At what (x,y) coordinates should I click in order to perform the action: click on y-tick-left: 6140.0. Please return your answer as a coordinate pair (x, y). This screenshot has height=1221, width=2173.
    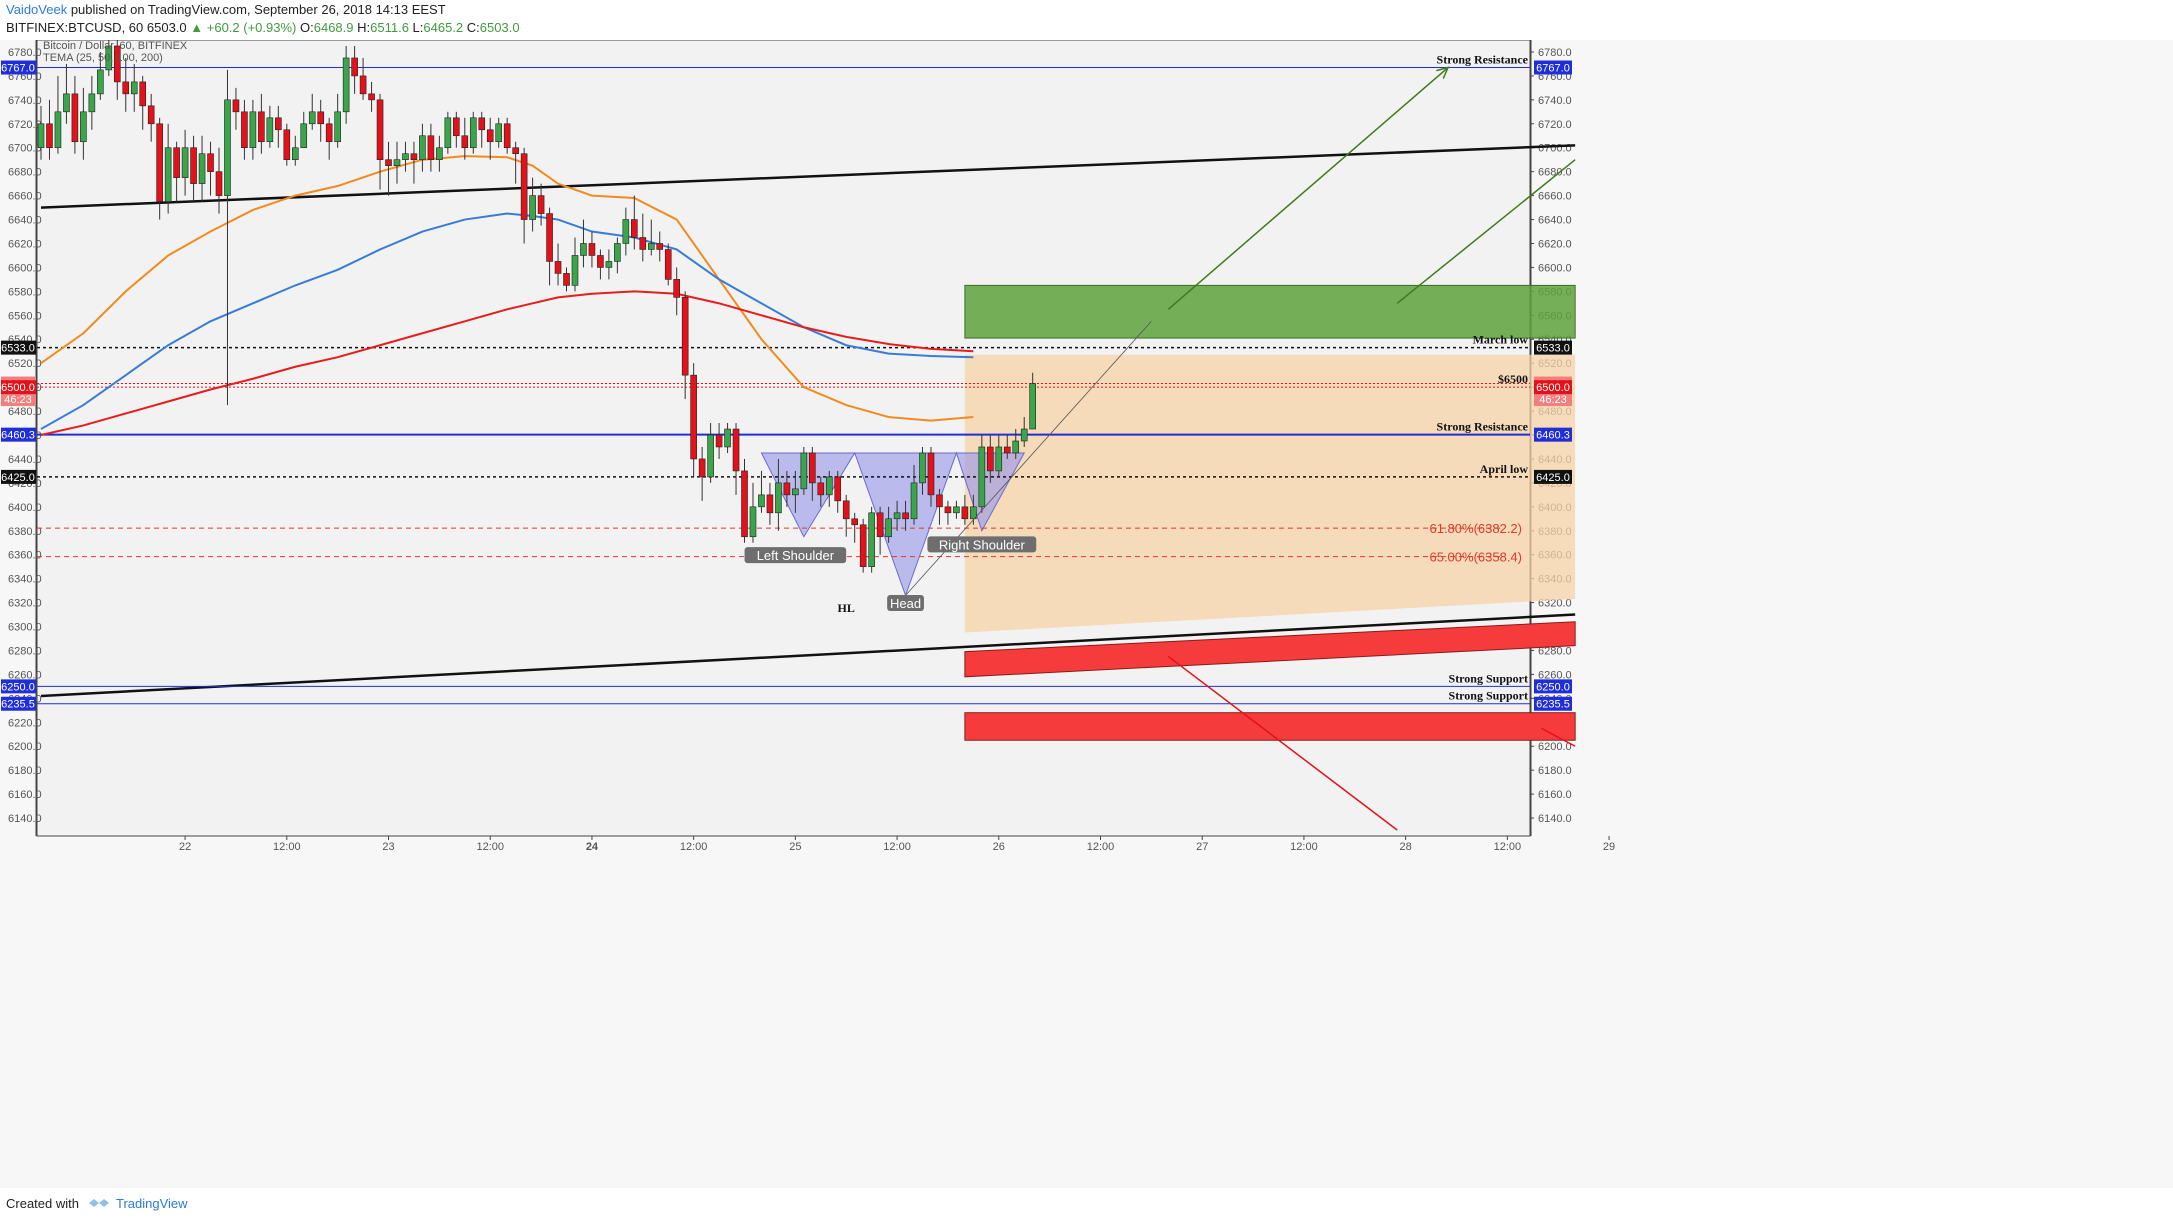
    Looking at the image, I should click on (25, 819).